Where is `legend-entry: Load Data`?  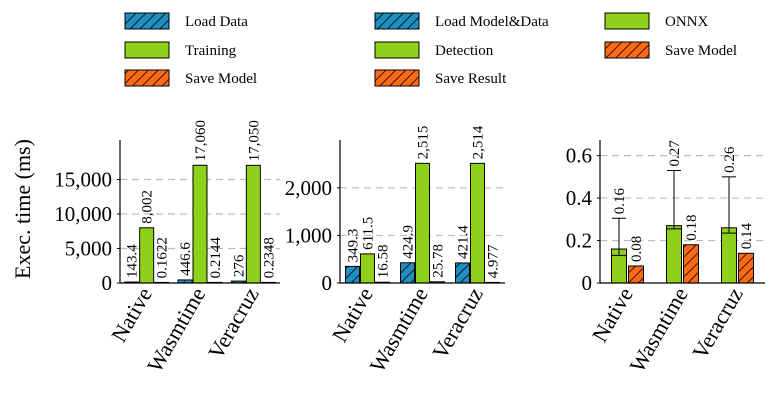 legend-entry: Load Data is located at coordinates (186, 21).